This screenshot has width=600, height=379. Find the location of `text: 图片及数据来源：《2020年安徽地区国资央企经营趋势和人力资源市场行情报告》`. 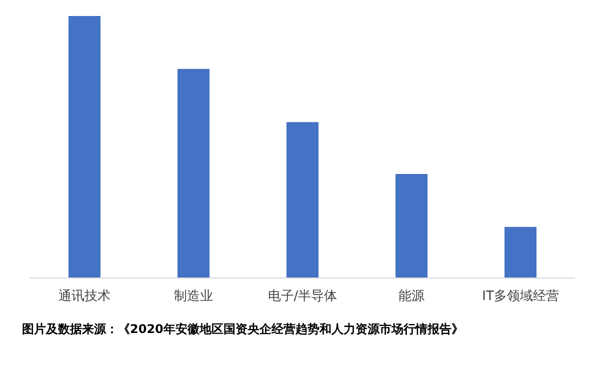

text: 图片及数据来源：《2020年安徽地区国资央企经营趋势和人力资源市场行情报告》 is located at coordinates (243, 329).